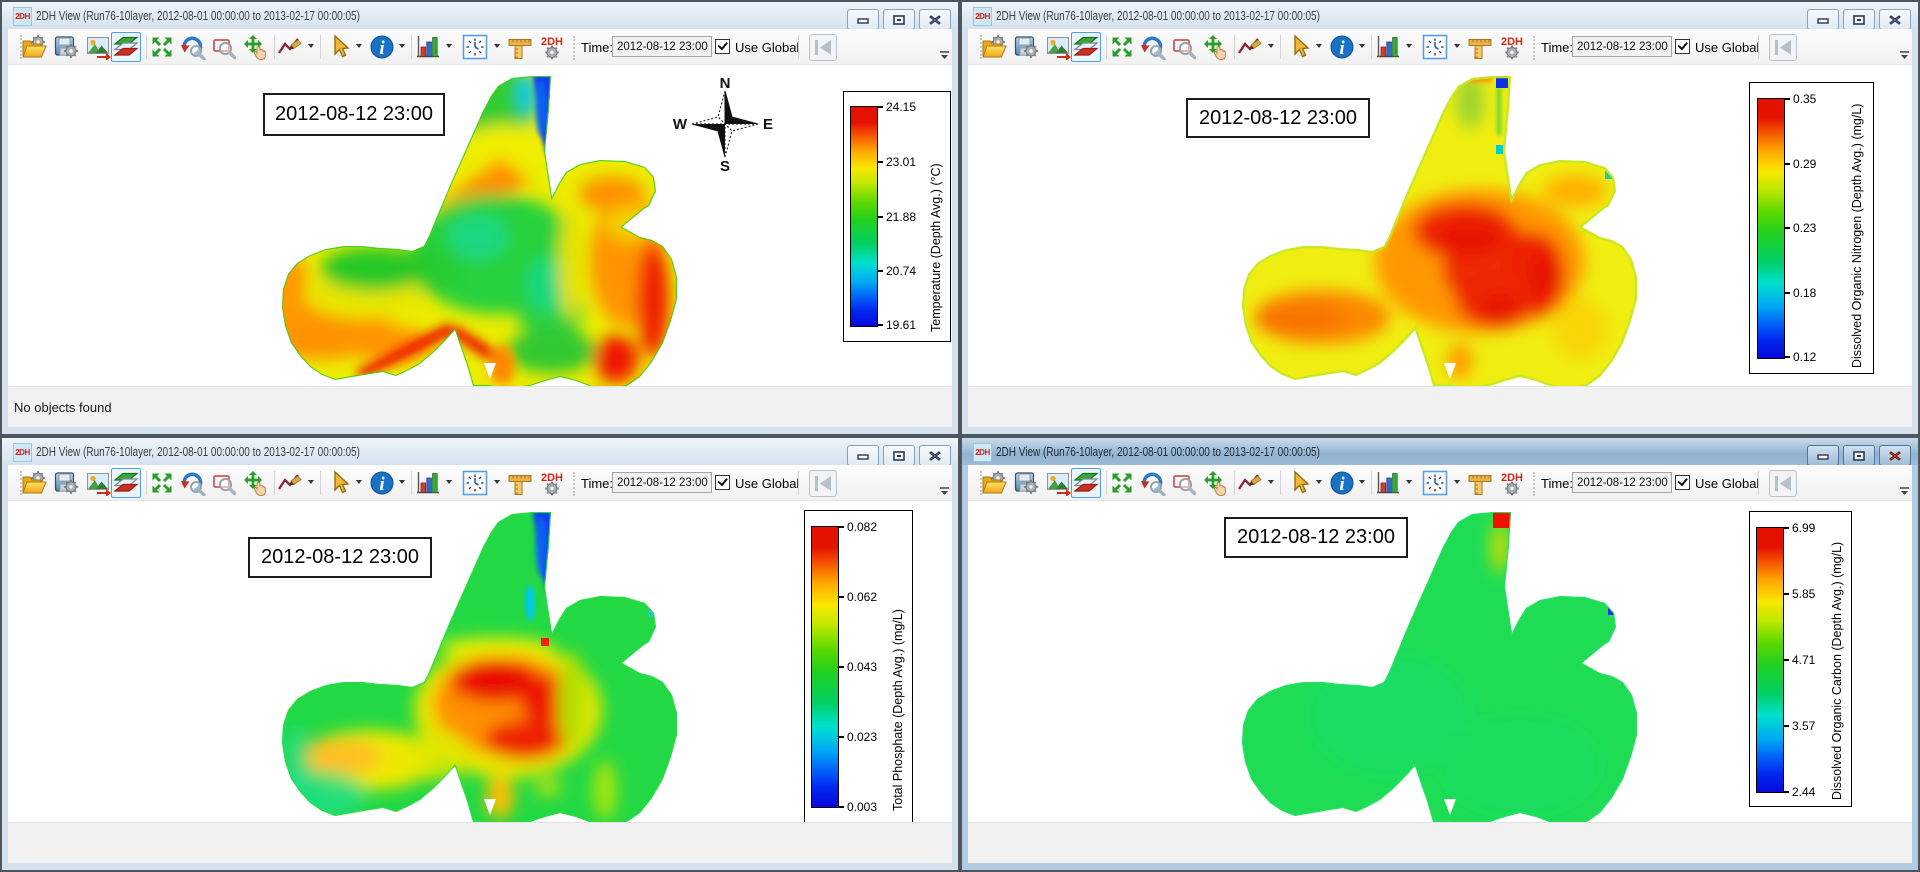 The image size is (1920, 872). Describe the element at coordinates (768, 124) in the screenshot. I see `svg-text: E` at that location.